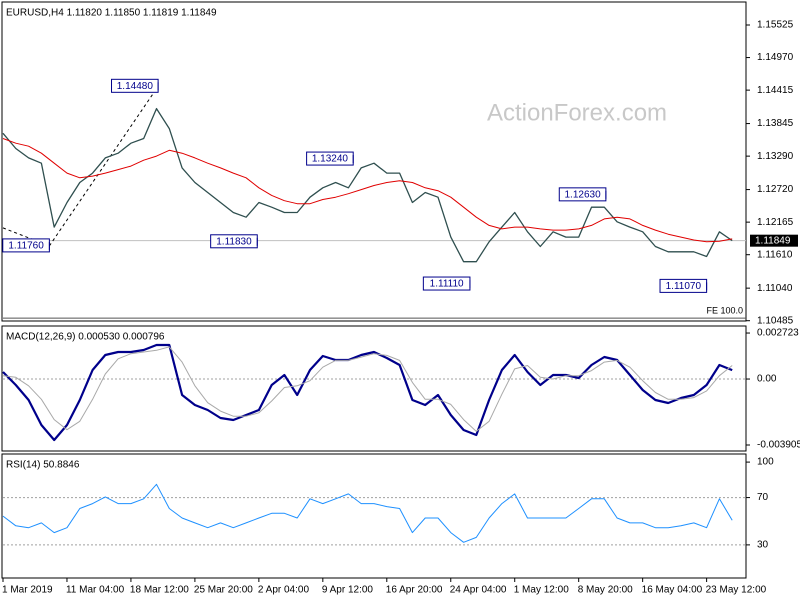  Describe the element at coordinates (582, 194) in the screenshot. I see `annotation-label: 1.12630` at that location.